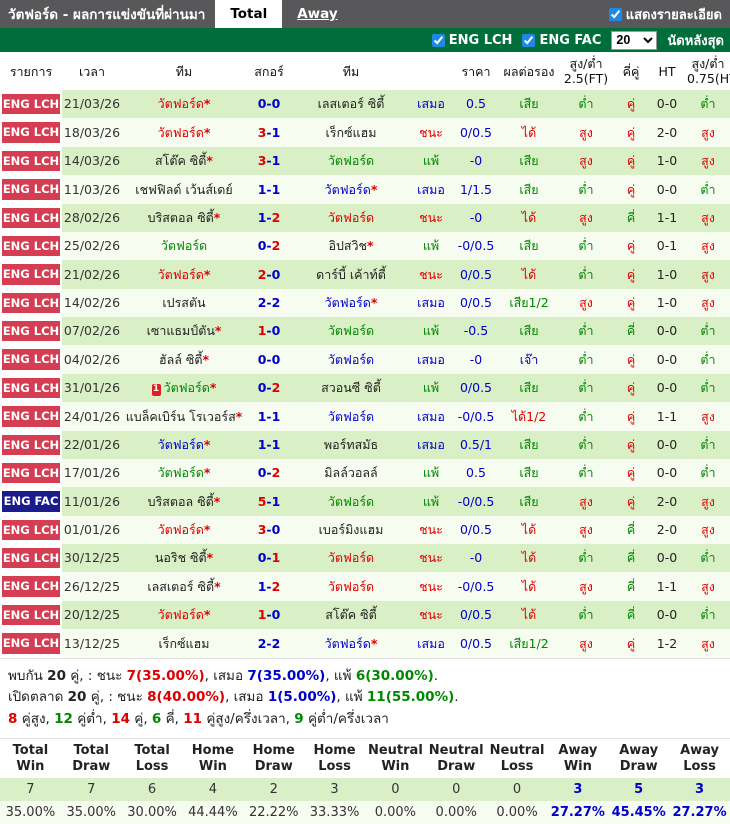 This screenshot has width=730, height=824. I want to click on stat-count: 3, so click(334, 790).